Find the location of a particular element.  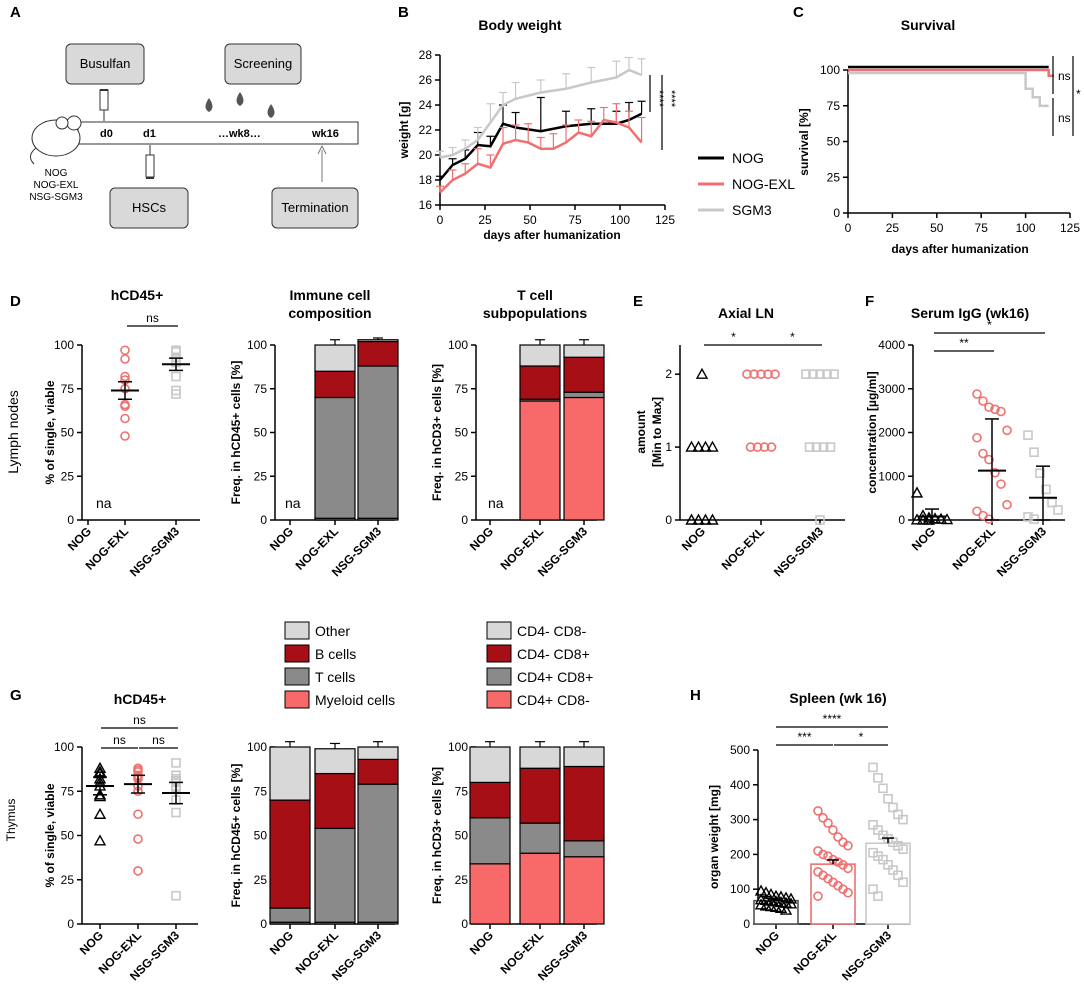

survival-y-tick-label: 100 is located at coordinates (830, 70).